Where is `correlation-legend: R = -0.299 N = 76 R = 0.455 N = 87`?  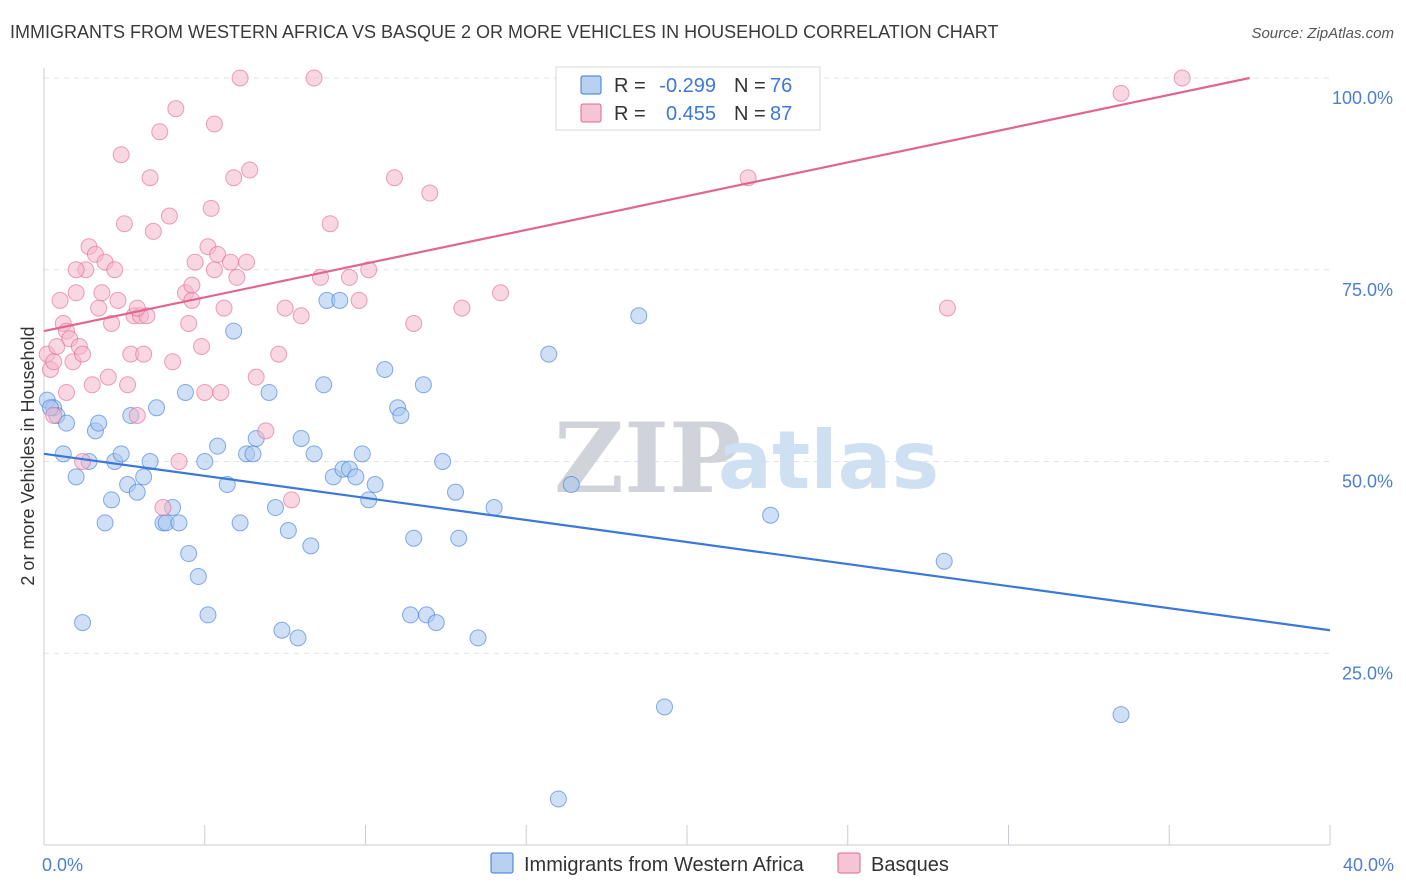
correlation-legend: R = -0.299 N = 76 R = 0.455 N = 87 is located at coordinates (688, 98).